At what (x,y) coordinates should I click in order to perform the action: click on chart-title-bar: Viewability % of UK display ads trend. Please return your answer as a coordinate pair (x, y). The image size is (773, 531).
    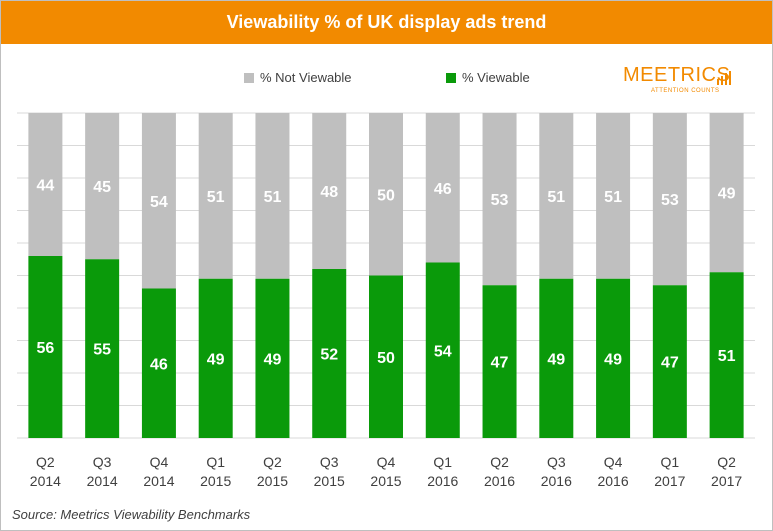
    Looking at the image, I should click on (386, 22).